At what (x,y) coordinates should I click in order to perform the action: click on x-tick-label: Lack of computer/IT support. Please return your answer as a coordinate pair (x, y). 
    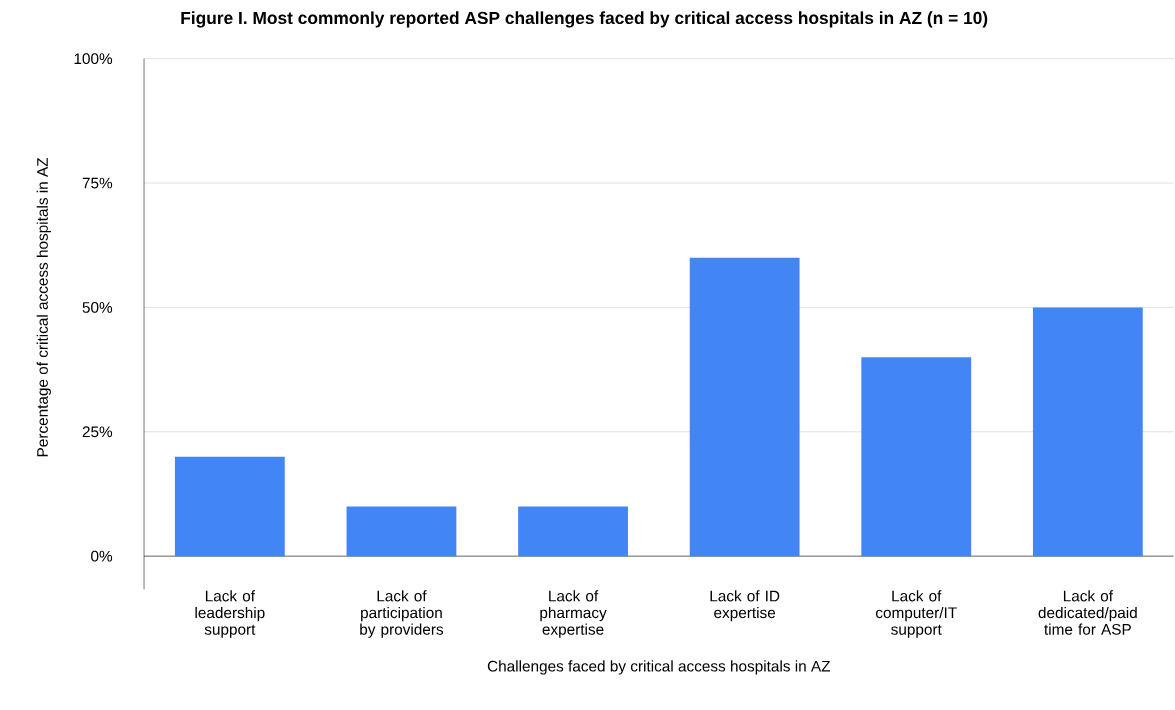
    Looking at the image, I should click on (916, 614).